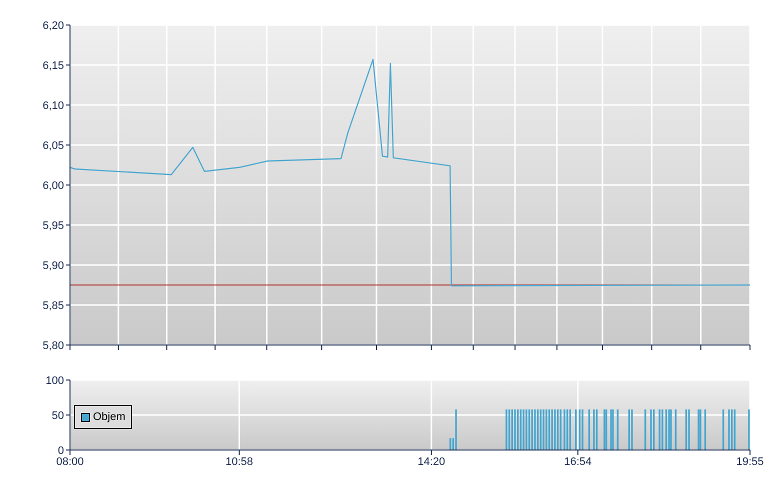 The image size is (780, 490). What do you see at coordinates (432, 462) in the screenshot?
I see `x-tick-label: 14:20` at bounding box center [432, 462].